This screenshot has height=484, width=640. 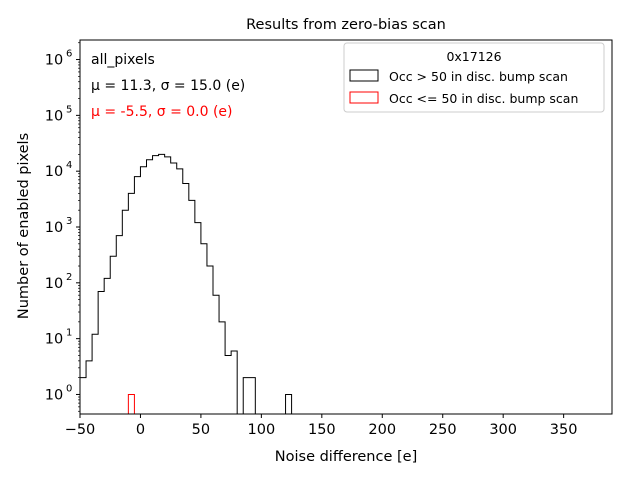 I want to click on legend-title: 0x17126, so click(x=473, y=56).